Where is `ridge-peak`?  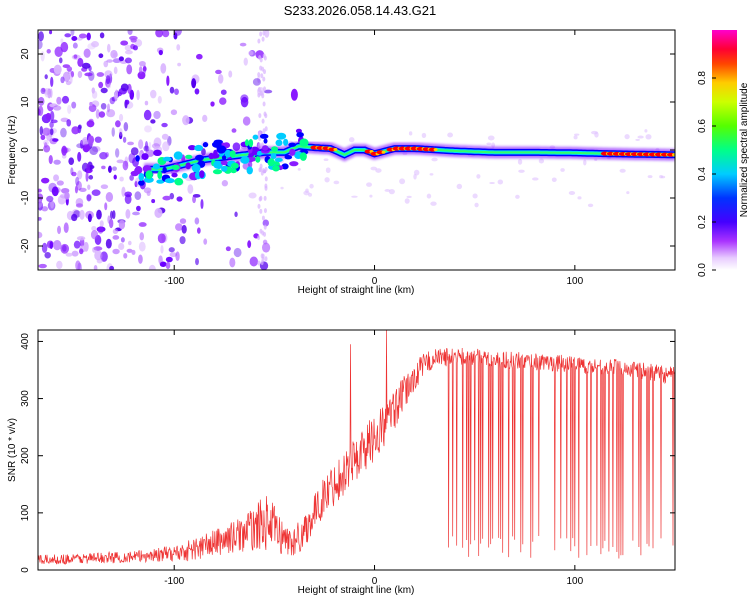
ridge-peak is located at coordinates (435, 150).